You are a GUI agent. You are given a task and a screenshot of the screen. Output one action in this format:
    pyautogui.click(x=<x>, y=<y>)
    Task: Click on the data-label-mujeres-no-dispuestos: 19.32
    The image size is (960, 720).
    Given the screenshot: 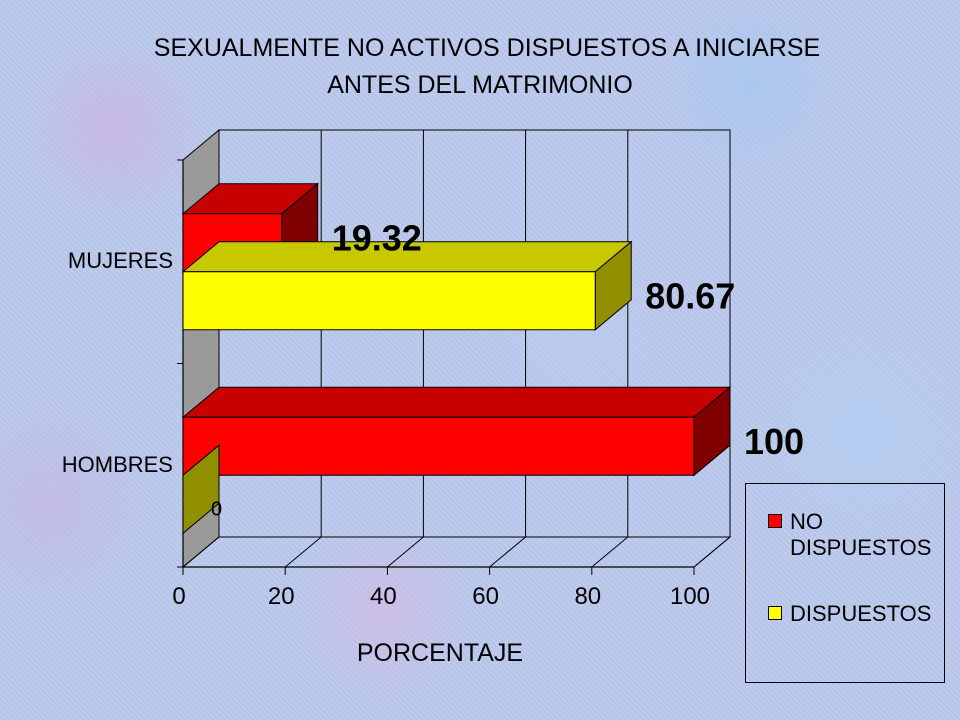 What is the action you would take?
    pyautogui.click(x=377, y=237)
    